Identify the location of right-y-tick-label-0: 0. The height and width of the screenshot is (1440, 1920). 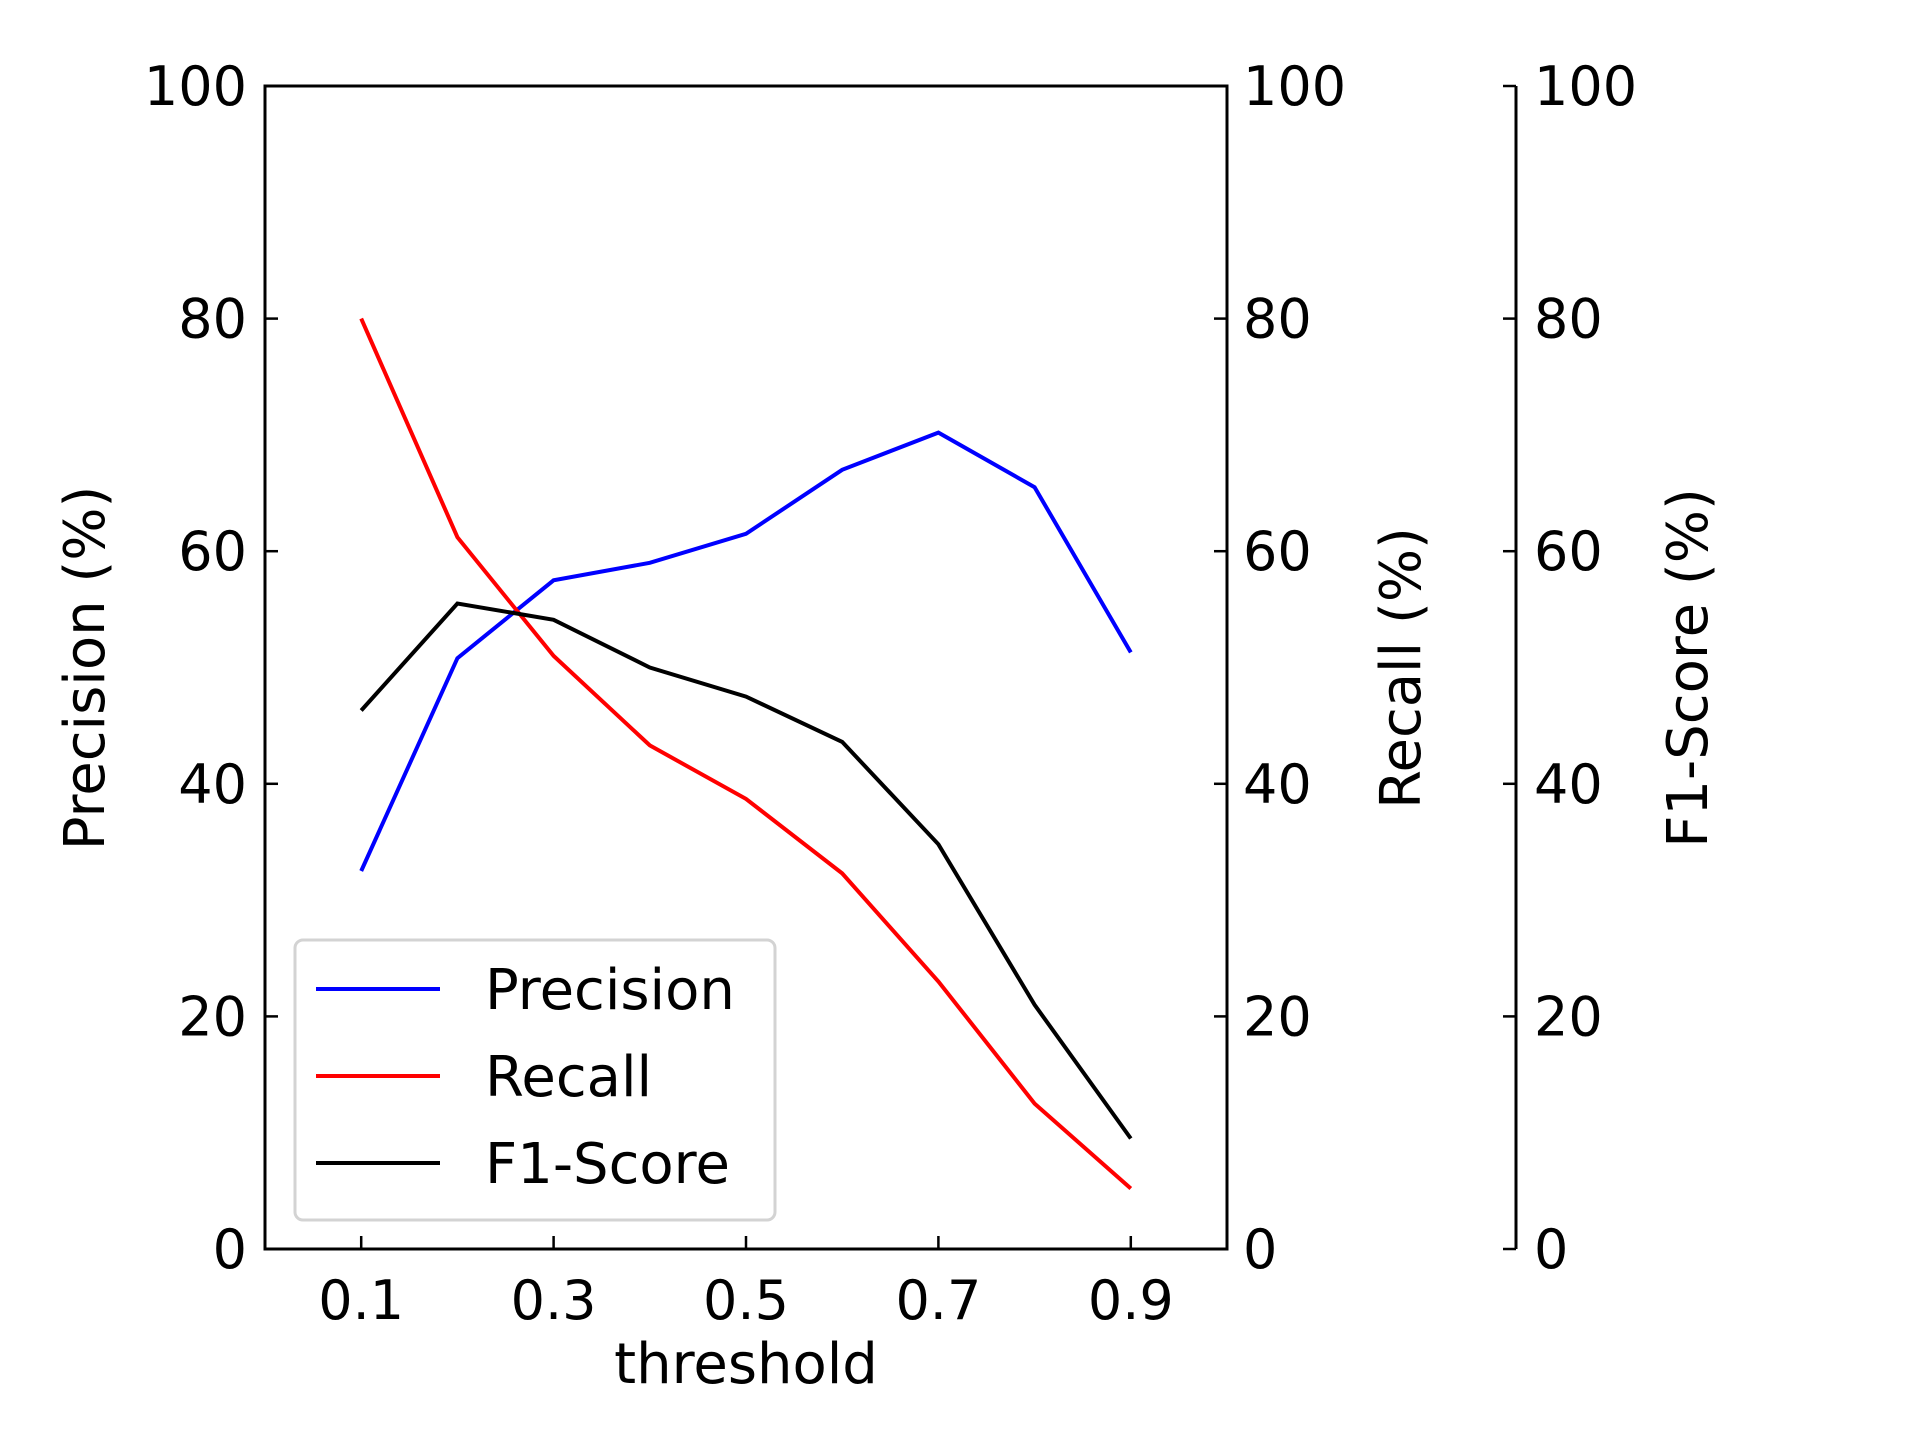
(1260, 1249).